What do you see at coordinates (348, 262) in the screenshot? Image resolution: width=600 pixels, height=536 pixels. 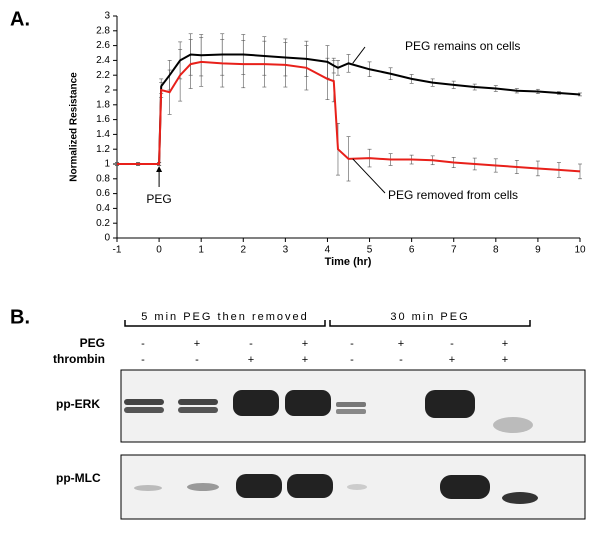 I see `x-axis-title: Time (hr)` at bounding box center [348, 262].